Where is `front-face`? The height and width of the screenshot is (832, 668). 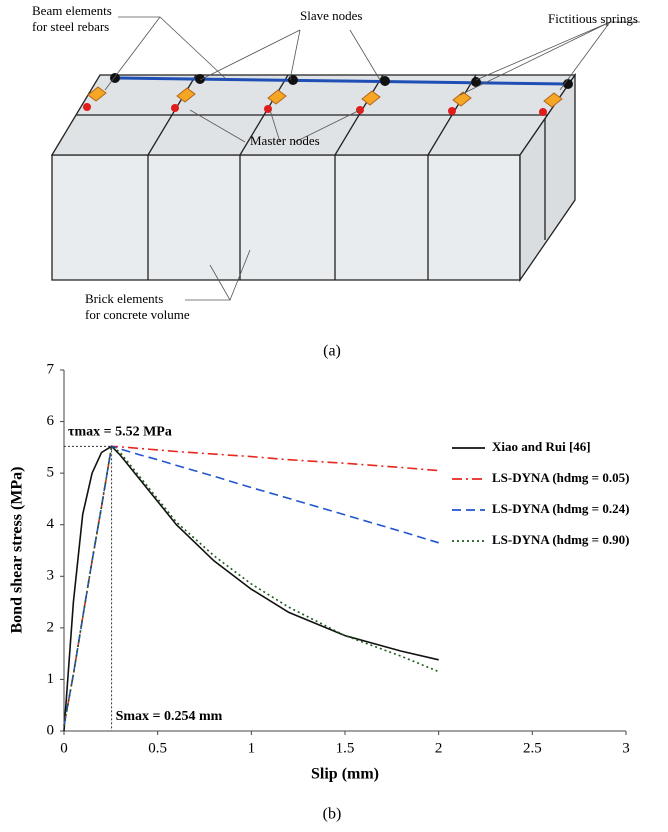
front-face is located at coordinates (286, 217).